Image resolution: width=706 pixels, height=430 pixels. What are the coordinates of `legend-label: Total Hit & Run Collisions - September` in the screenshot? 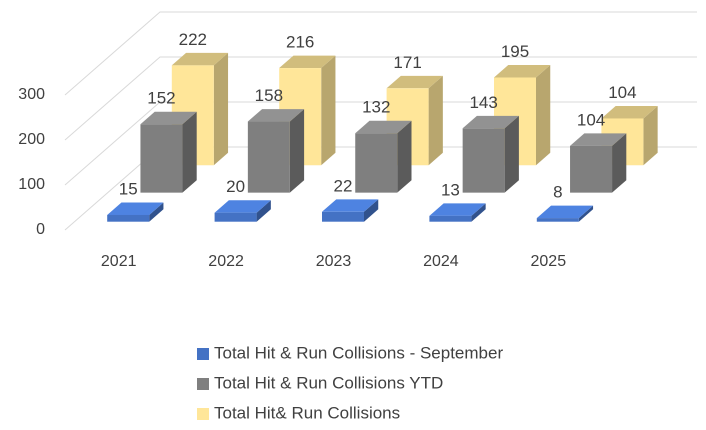 It's located at (358, 352).